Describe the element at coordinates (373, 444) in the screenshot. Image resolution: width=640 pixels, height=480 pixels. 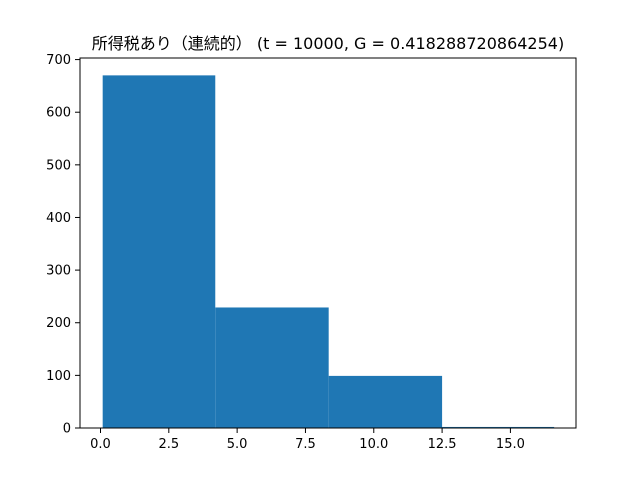
I see `x-tick-label: 10.0` at that location.